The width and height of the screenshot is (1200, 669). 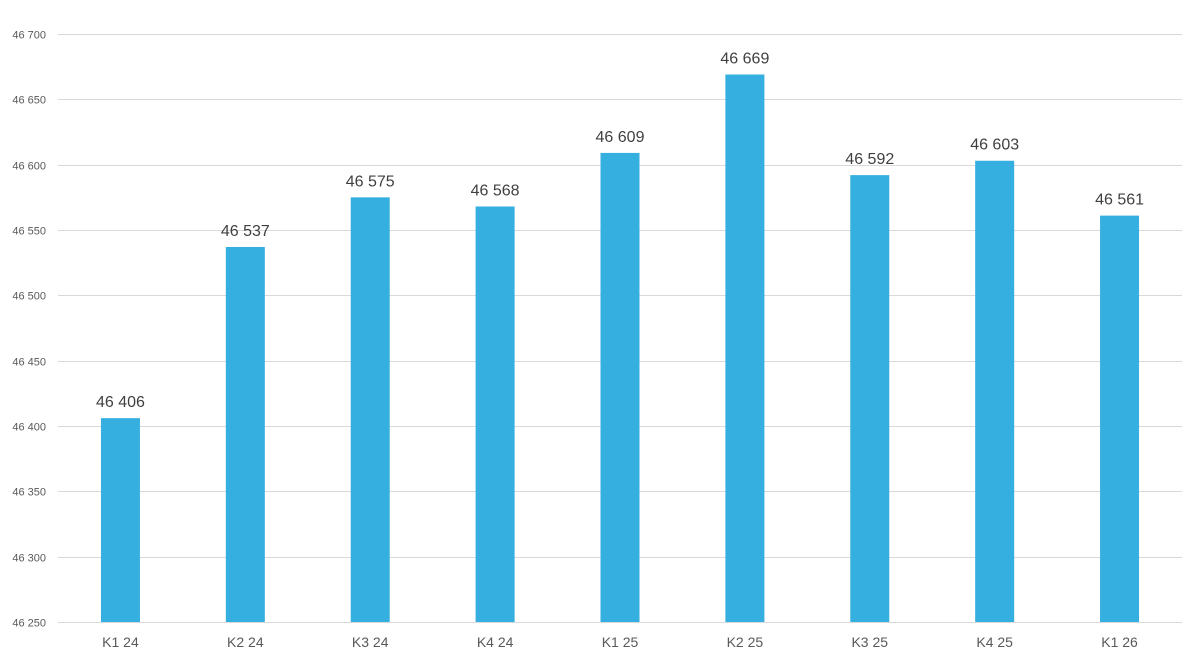 I want to click on data-label: 46 568, so click(x=495, y=190).